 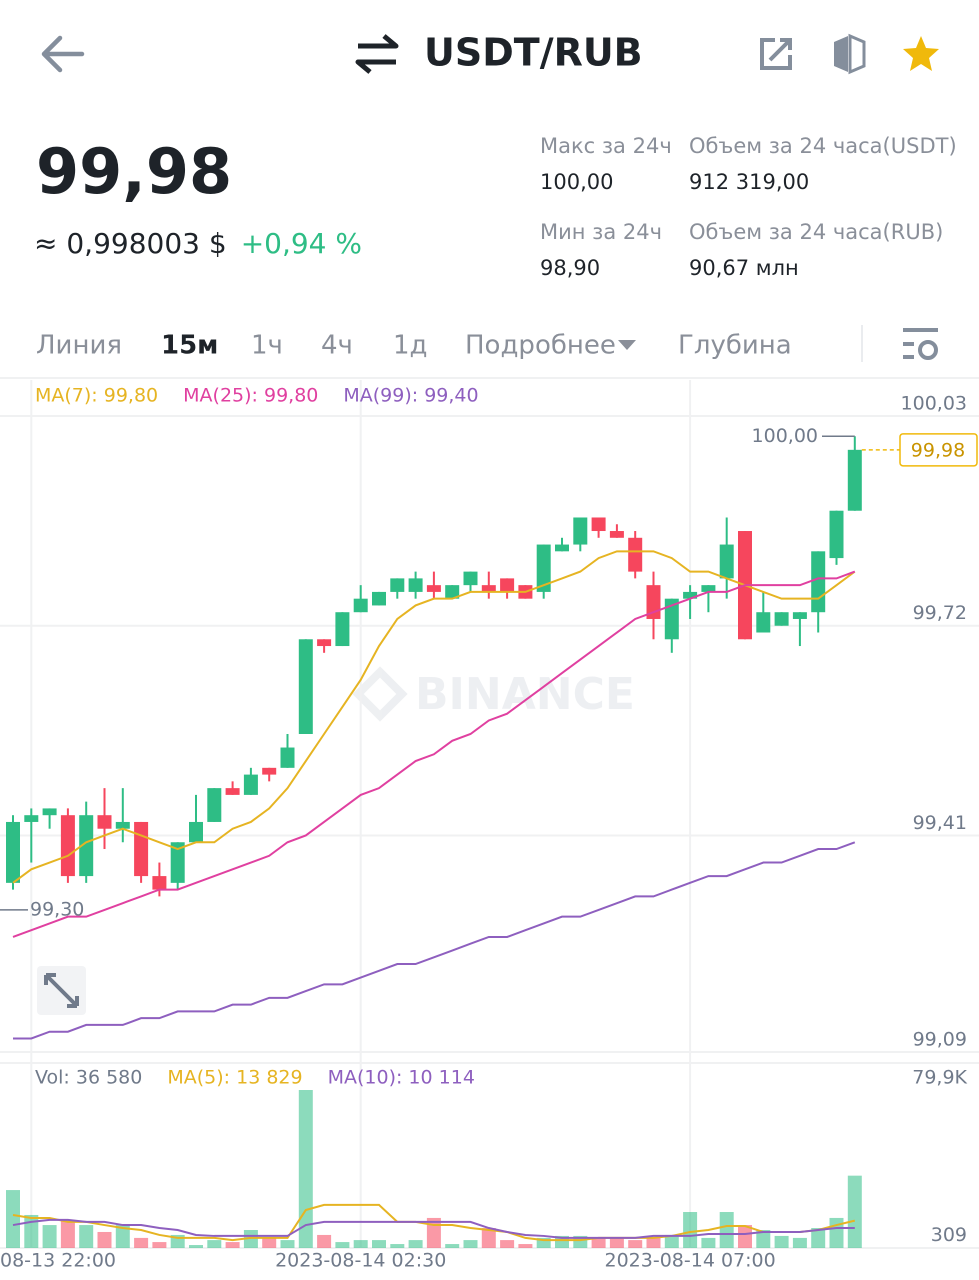 What do you see at coordinates (88, 1078) in the screenshot?
I see `volume-legend: Vol: 36 580` at bounding box center [88, 1078].